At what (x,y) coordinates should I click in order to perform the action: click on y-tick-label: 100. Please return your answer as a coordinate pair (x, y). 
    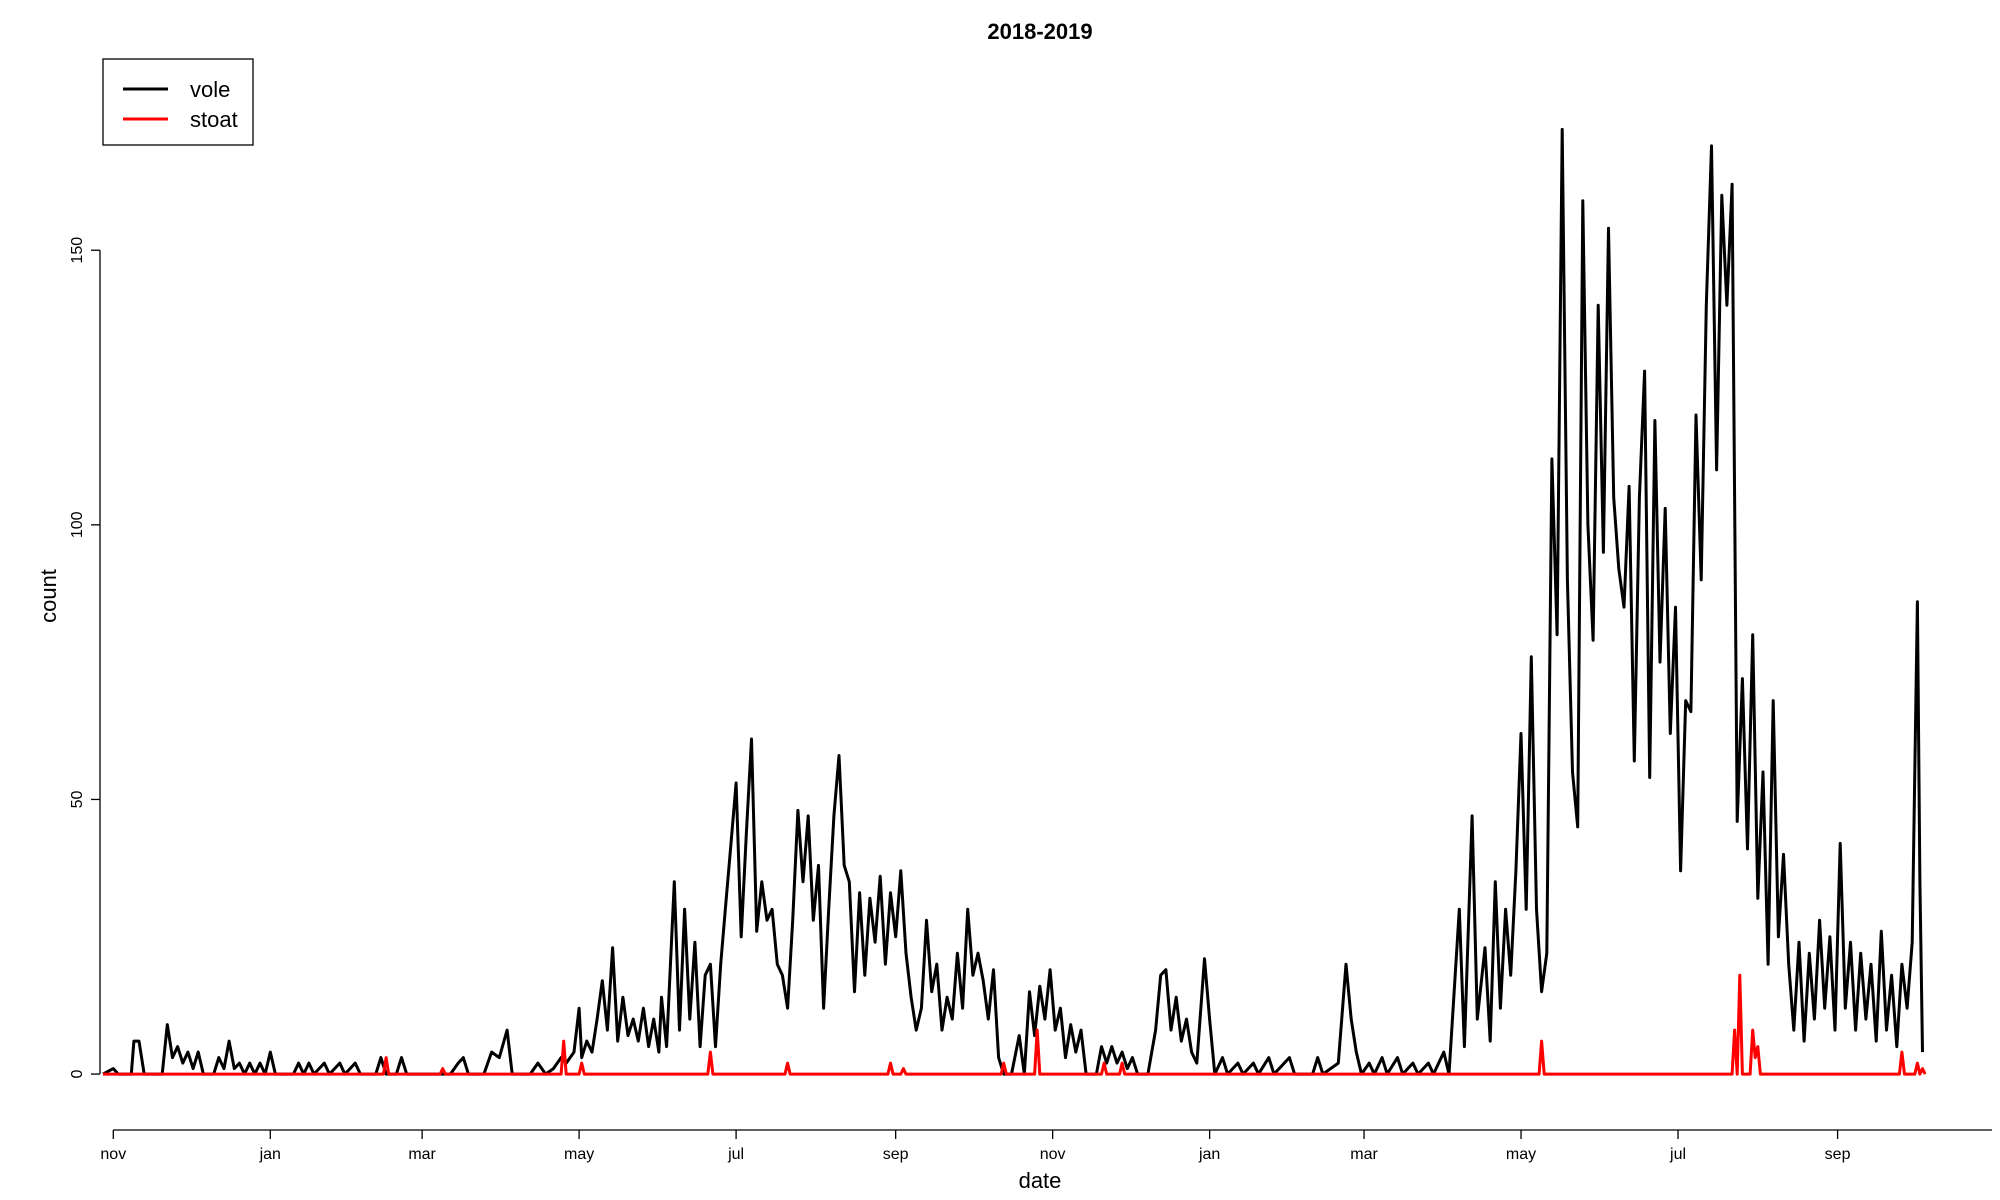
    Looking at the image, I should click on (77, 524).